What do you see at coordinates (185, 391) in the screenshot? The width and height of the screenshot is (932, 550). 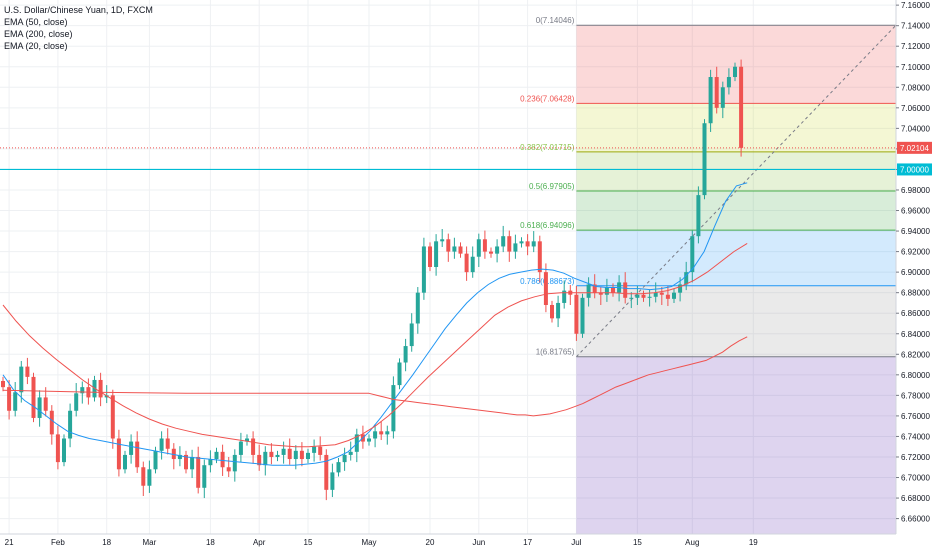 I see `ema200-line-left` at bounding box center [185, 391].